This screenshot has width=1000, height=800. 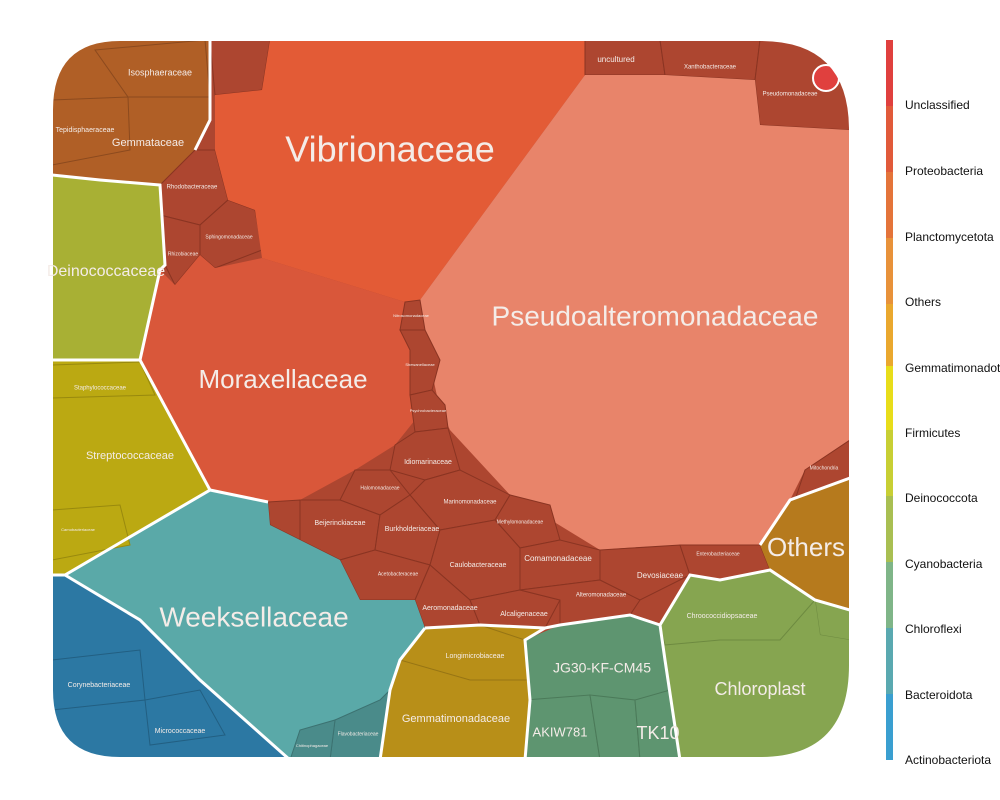 What do you see at coordinates (657, 733) in the screenshot?
I see `label-tk10: TK10` at bounding box center [657, 733].